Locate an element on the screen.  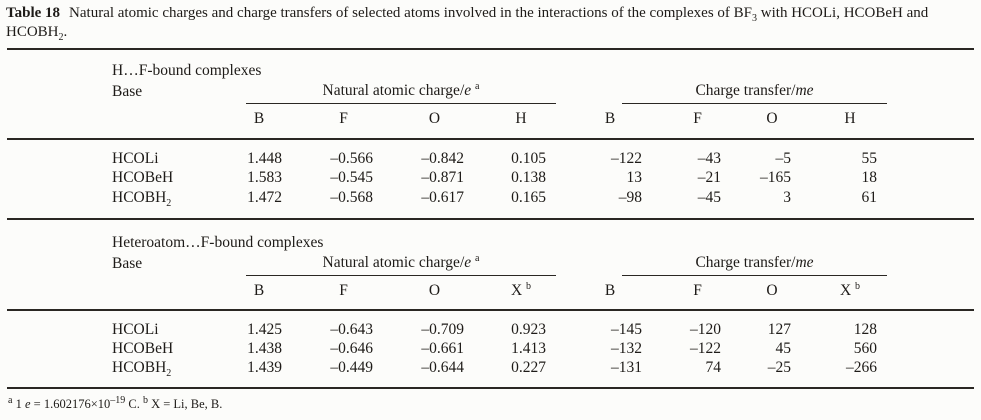
charge-H: 0.165 is located at coordinates (528, 197).